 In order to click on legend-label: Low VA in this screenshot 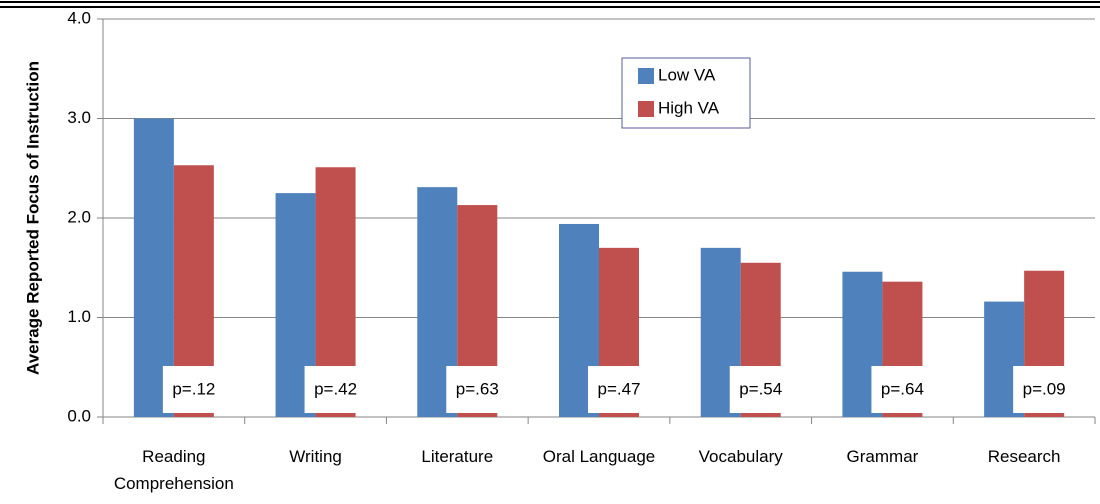, I will do `click(687, 74)`.